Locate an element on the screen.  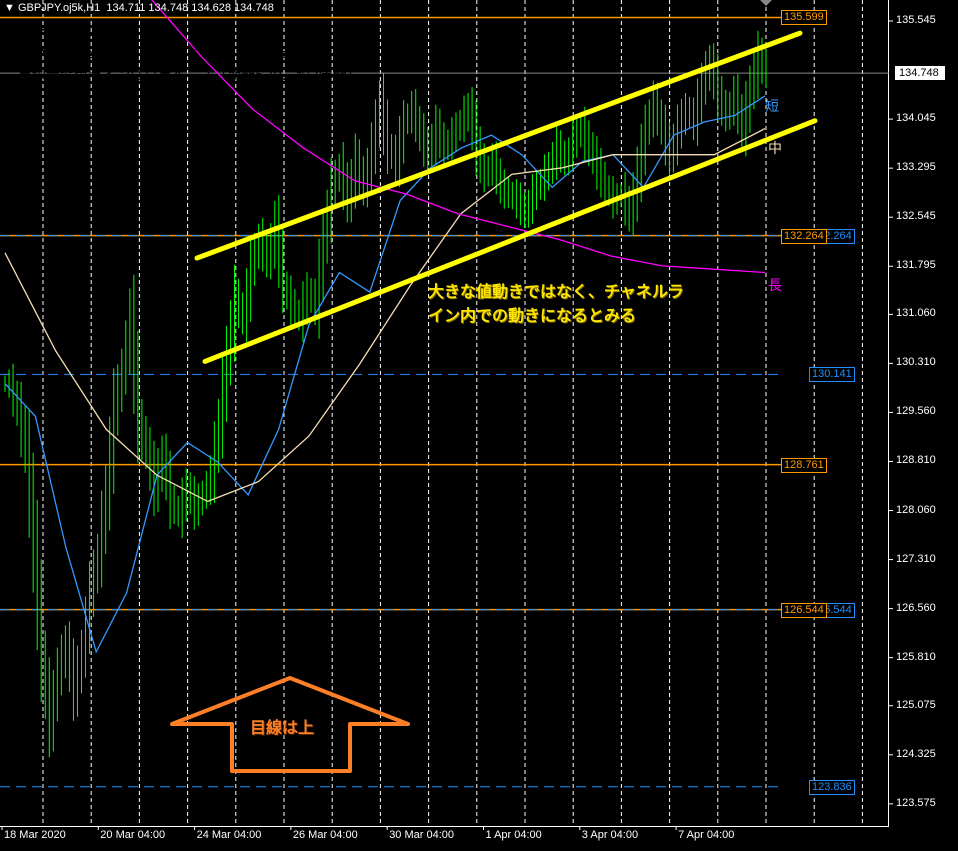
level-price-label: 128.761 is located at coordinates (804, 465).